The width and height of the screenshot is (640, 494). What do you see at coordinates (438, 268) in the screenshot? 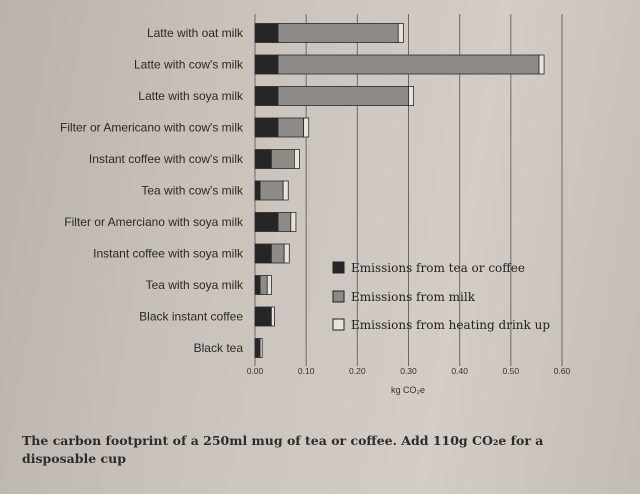
I see `legend-label: Emissions from tea or coffee` at bounding box center [438, 268].